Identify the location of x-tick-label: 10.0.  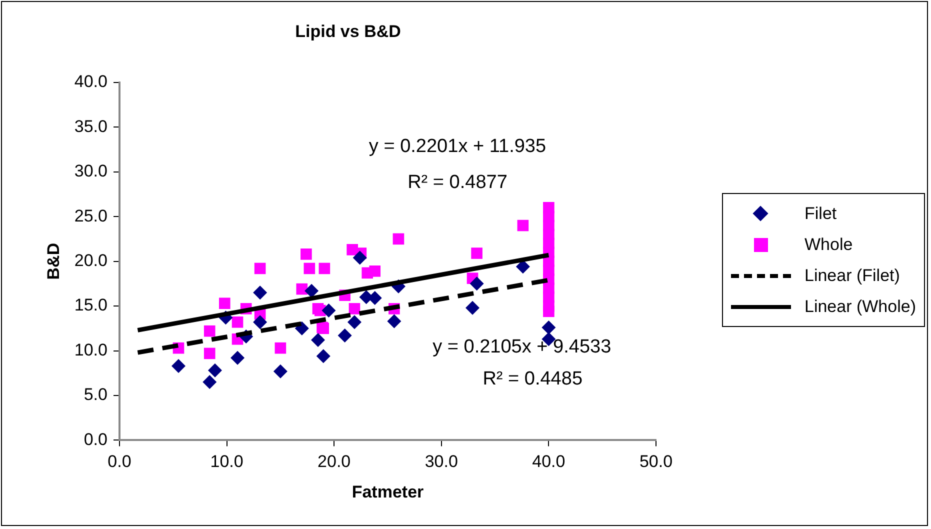
(227, 462).